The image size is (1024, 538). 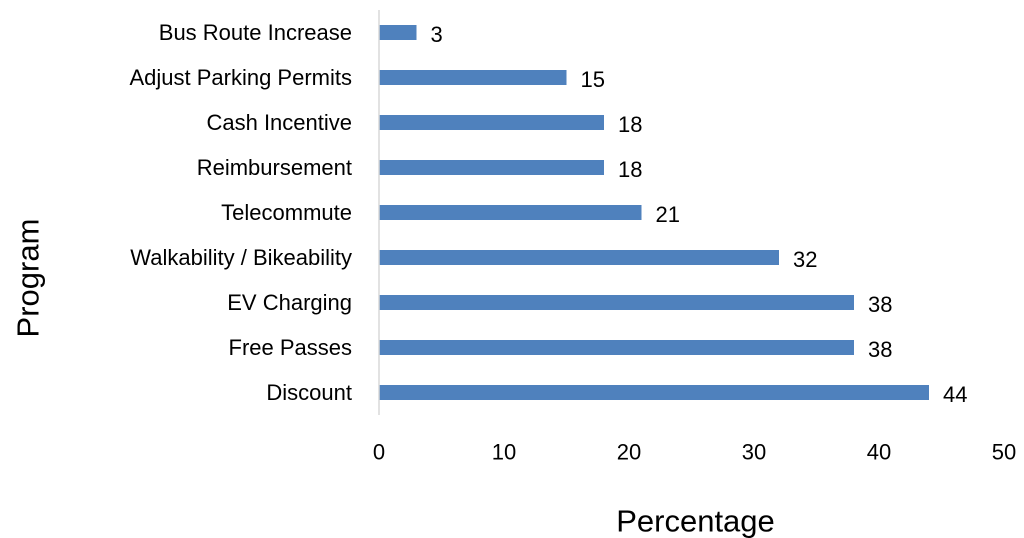 What do you see at coordinates (398, 32) in the screenshot?
I see `bar-bus-route-increase` at bounding box center [398, 32].